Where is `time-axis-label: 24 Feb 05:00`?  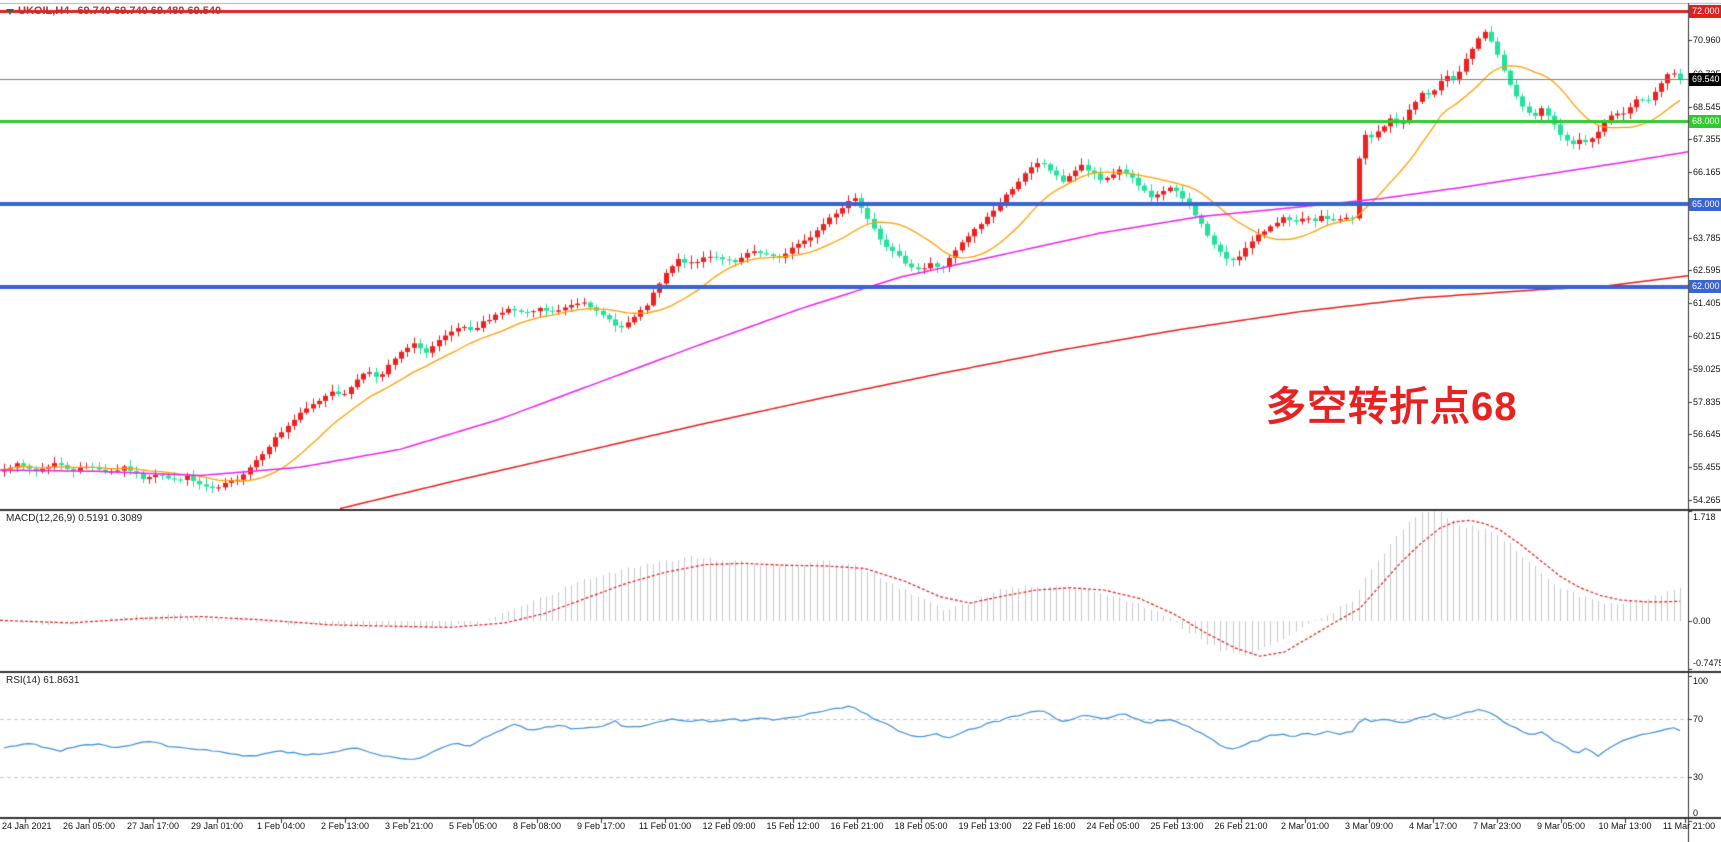
time-axis-label: 24 Feb 05:00 is located at coordinates (1113, 826).